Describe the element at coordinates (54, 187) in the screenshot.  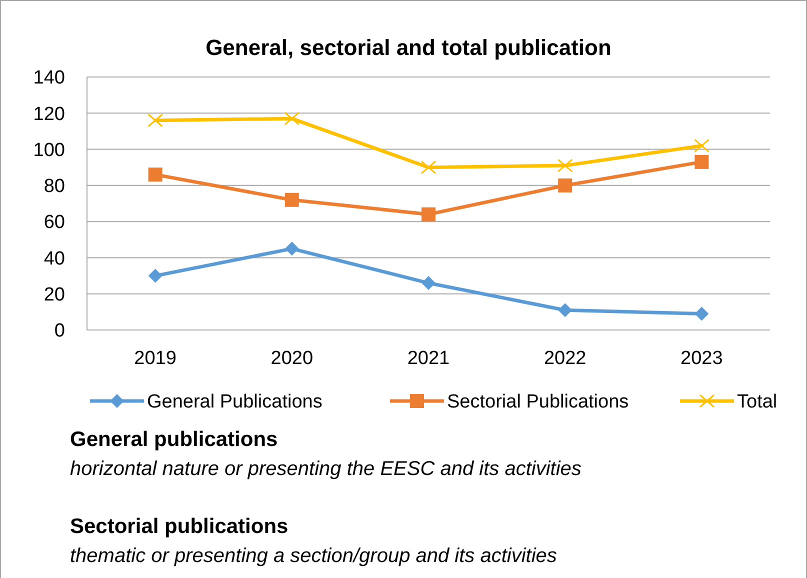
I see `y-tick-label: 80` at that location.